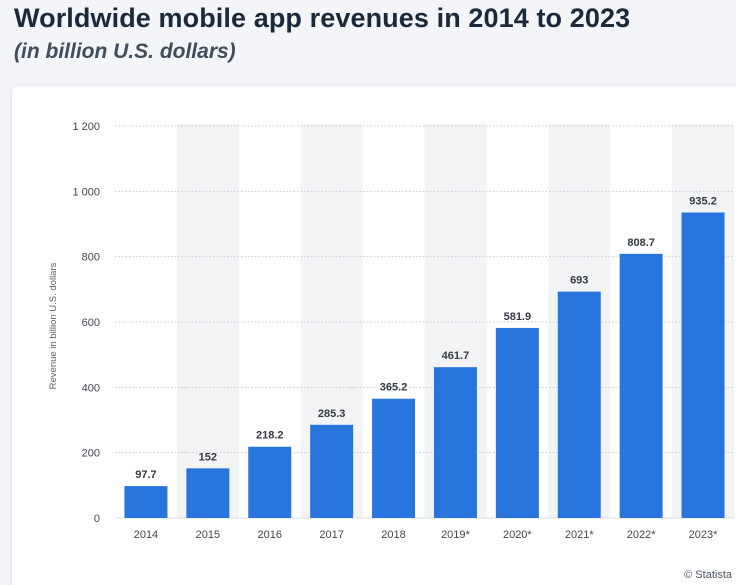 The width and height of the screenshot is (736, 585). I want to click on x-tick-label: 2023*, so click(703, 535).